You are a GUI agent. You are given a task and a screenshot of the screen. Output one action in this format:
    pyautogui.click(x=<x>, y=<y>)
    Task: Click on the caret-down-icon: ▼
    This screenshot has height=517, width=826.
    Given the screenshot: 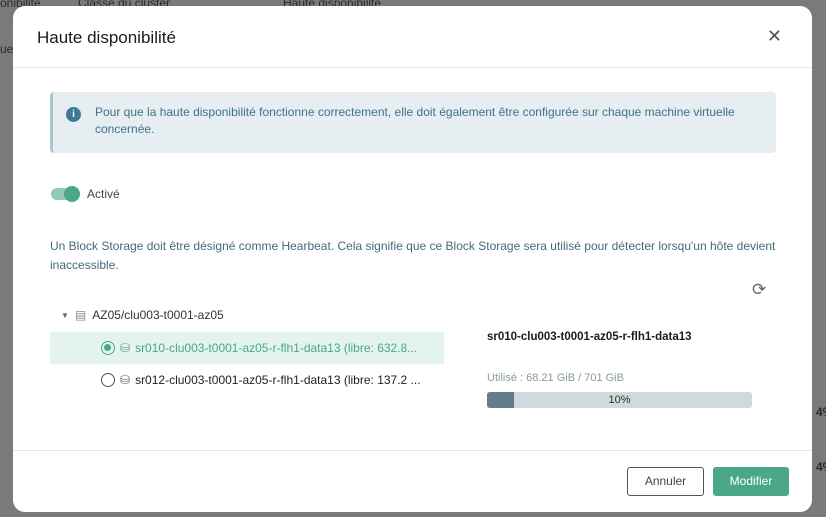 What is the action you would take?
    pyautogui.click(x=65, y=315)
    